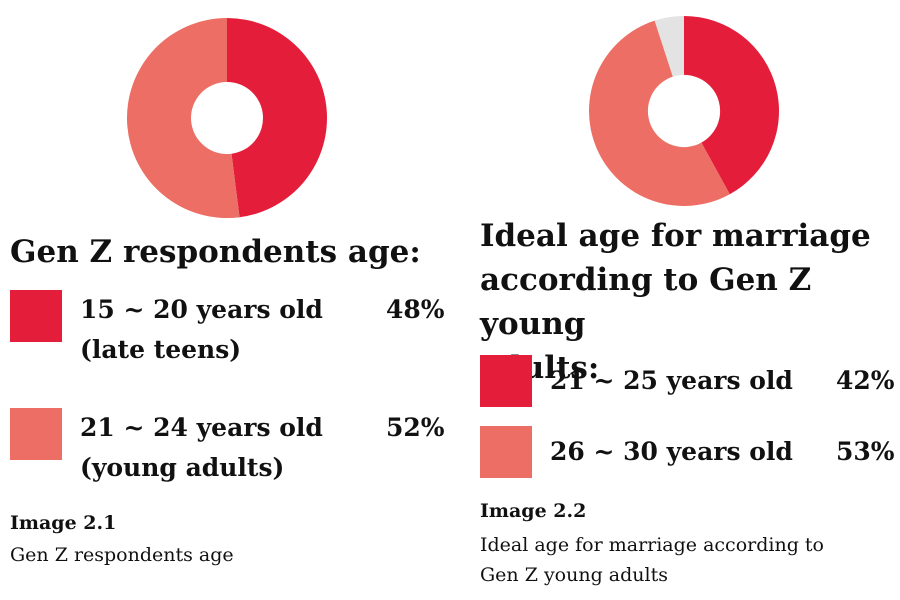 The height and width of the screenshot is (600, 900). Describe the element at coordinates (201, 448) in the screenshot. I see `legend-label: 21 ~ 24 years old (young adults)` at that location.